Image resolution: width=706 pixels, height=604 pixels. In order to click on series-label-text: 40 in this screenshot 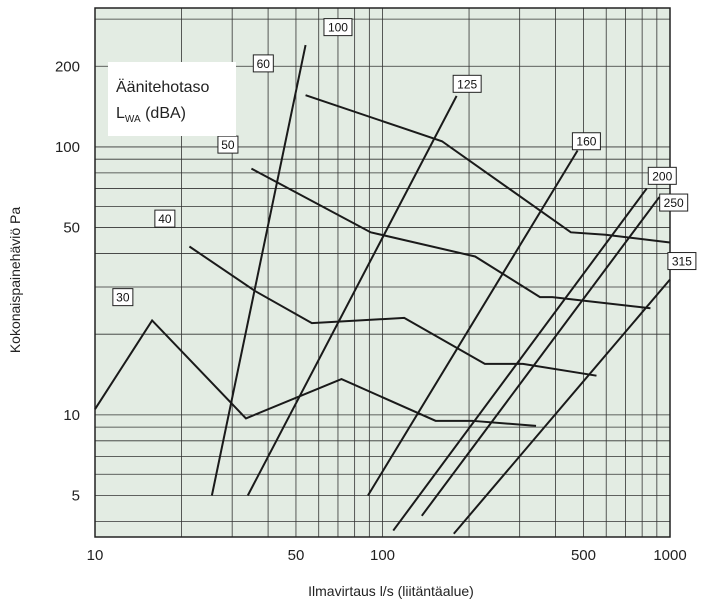, I will do `click(165, 219)`.